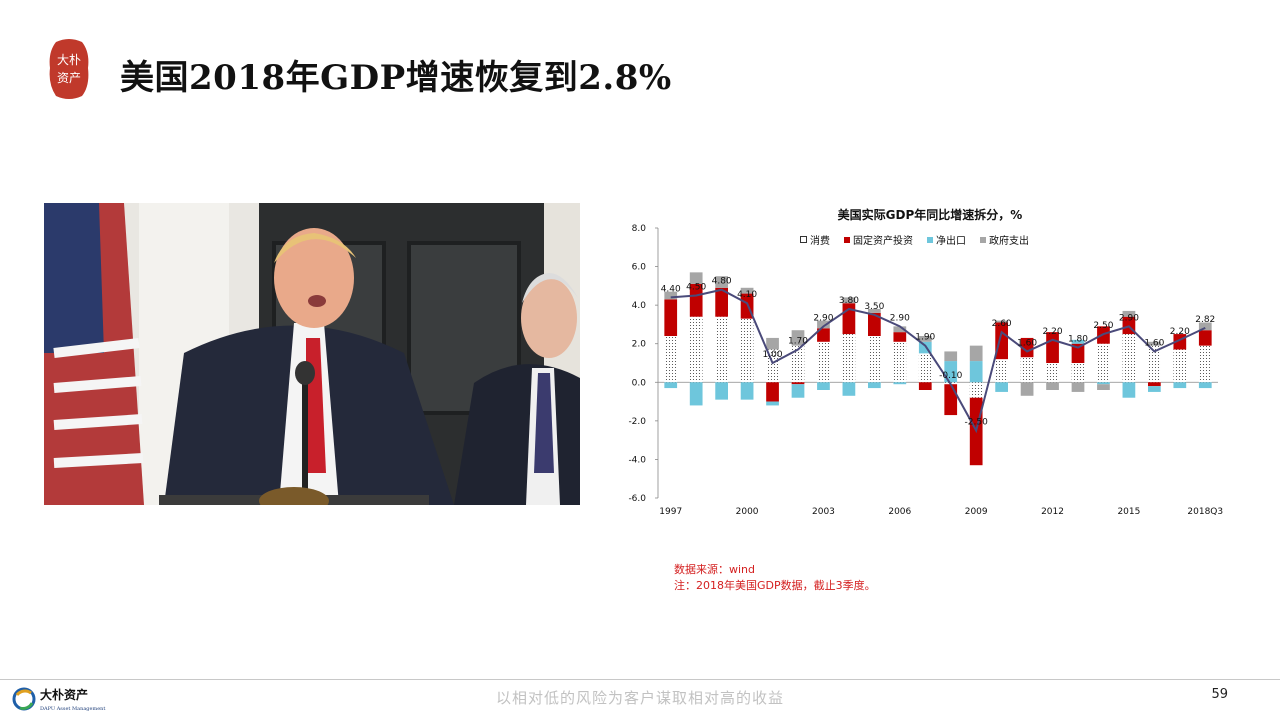 This screenshot has width=1280, height=720. Describe the element at coordinates (637, 422) in the screenshot. I see `y-tick-label: -2.0` at that location.